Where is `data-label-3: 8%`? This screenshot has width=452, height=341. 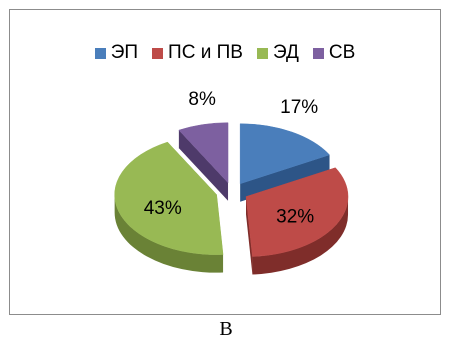 data-label-3: 8% is located at coordinates (202, 99).